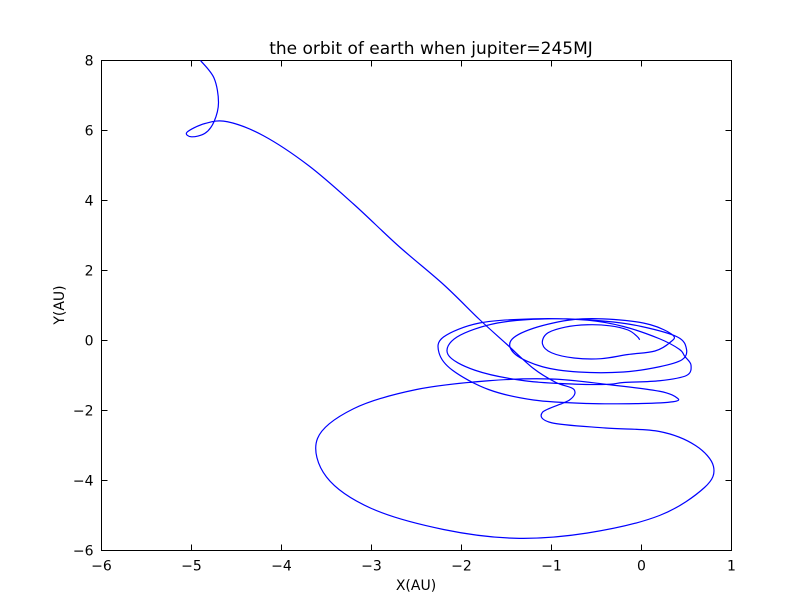  What do you see at coordinates (191, 567) in the screenshot?
I see `x-tick-label: −5` at bounding box center [191, 567].